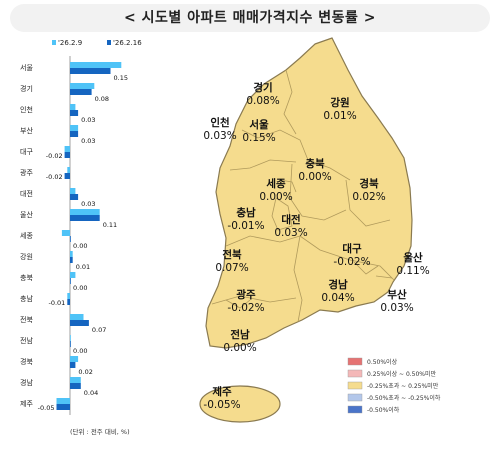 The image size is (500, 450). What do you see at coordinates (53, 240) in the screenshot?
I see `bar-row: 세종 0.00` at bounding box center [53, 240].